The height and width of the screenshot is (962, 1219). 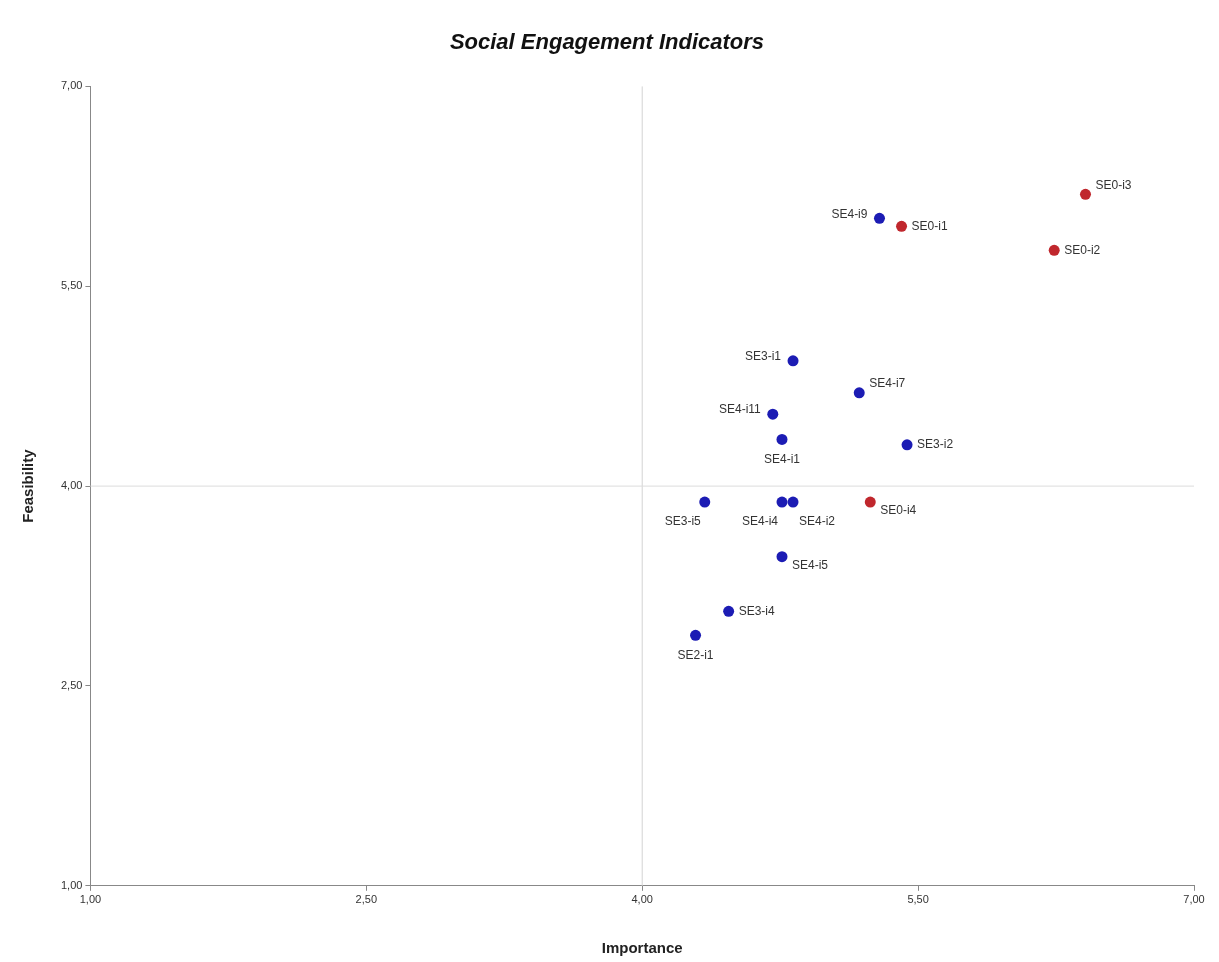 What do you see at coordinates (1194, 899) in the screenshot?
I see `x-tick-label: 7,00` at bounding box center [1194, 899].